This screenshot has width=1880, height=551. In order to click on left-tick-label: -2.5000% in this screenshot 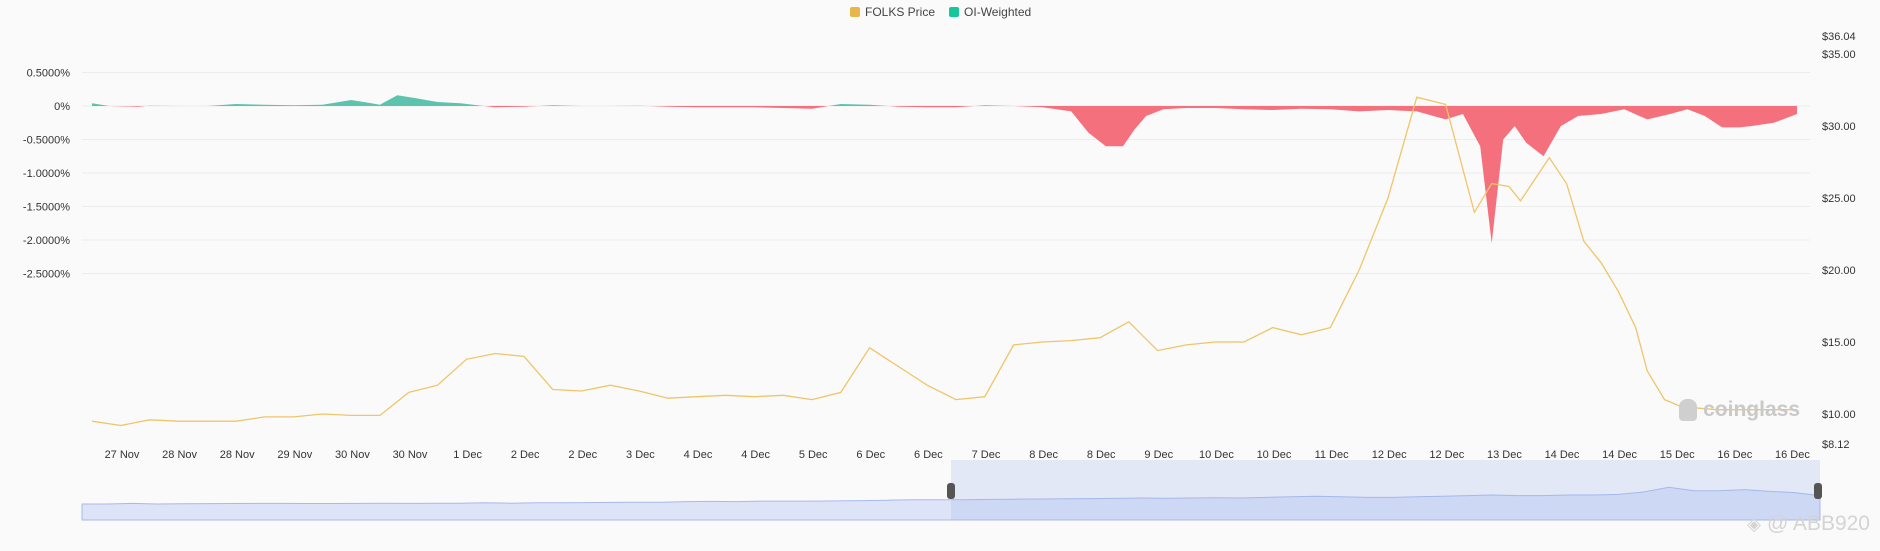, I will do `click(46, 275)`.